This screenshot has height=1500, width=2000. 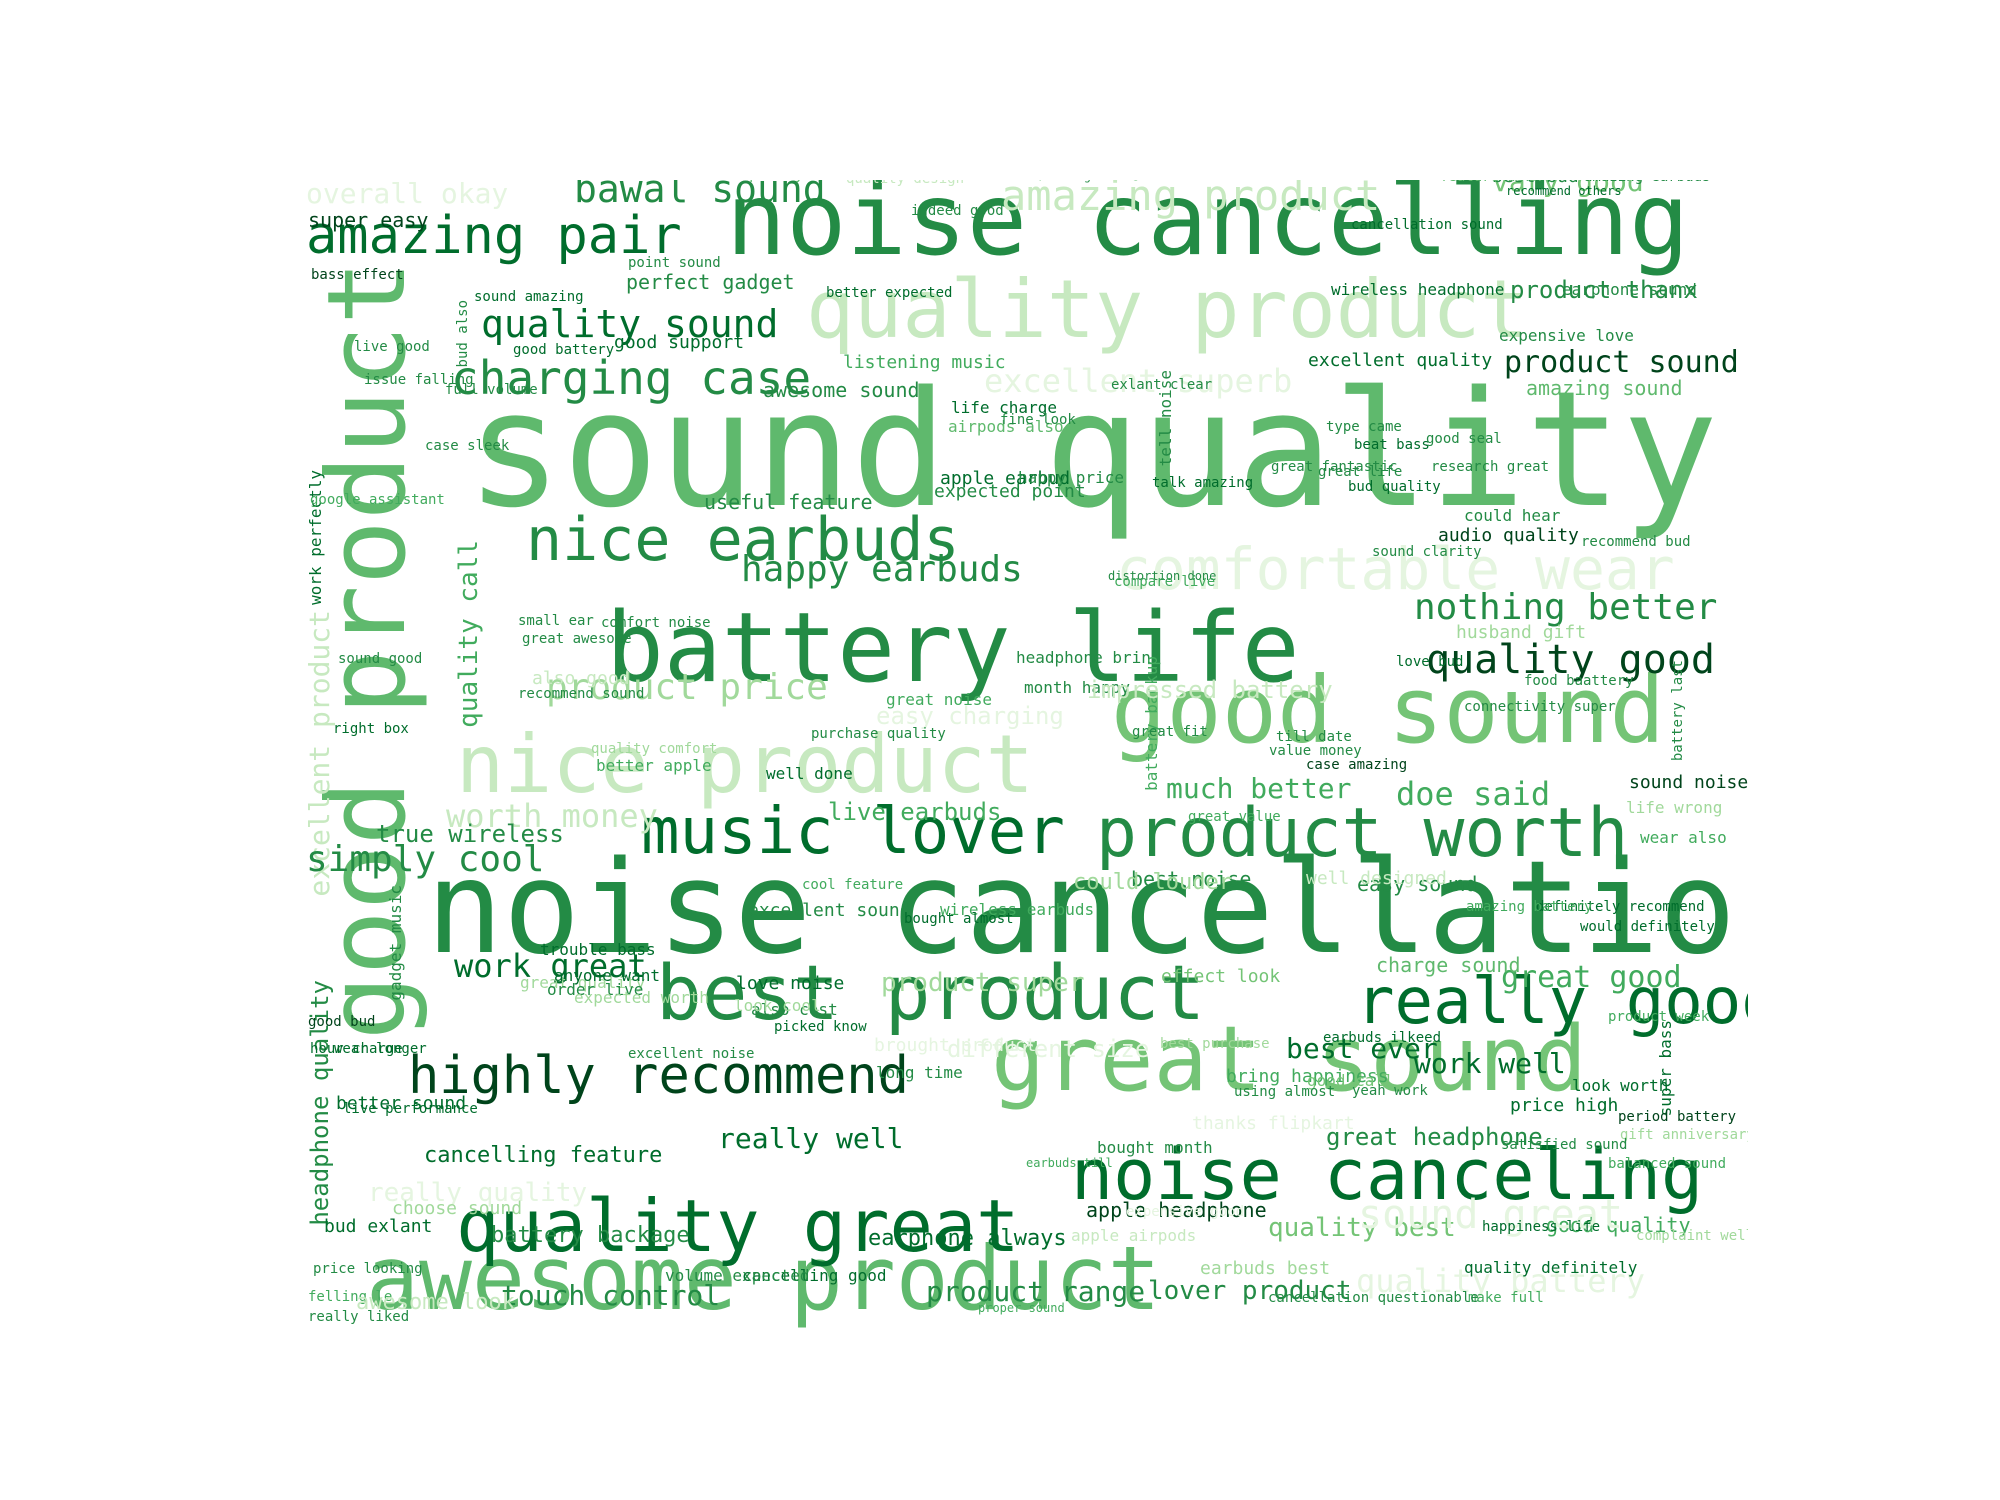 I want to click on word-happy-price: happy price, so click(x=1071, y=477).